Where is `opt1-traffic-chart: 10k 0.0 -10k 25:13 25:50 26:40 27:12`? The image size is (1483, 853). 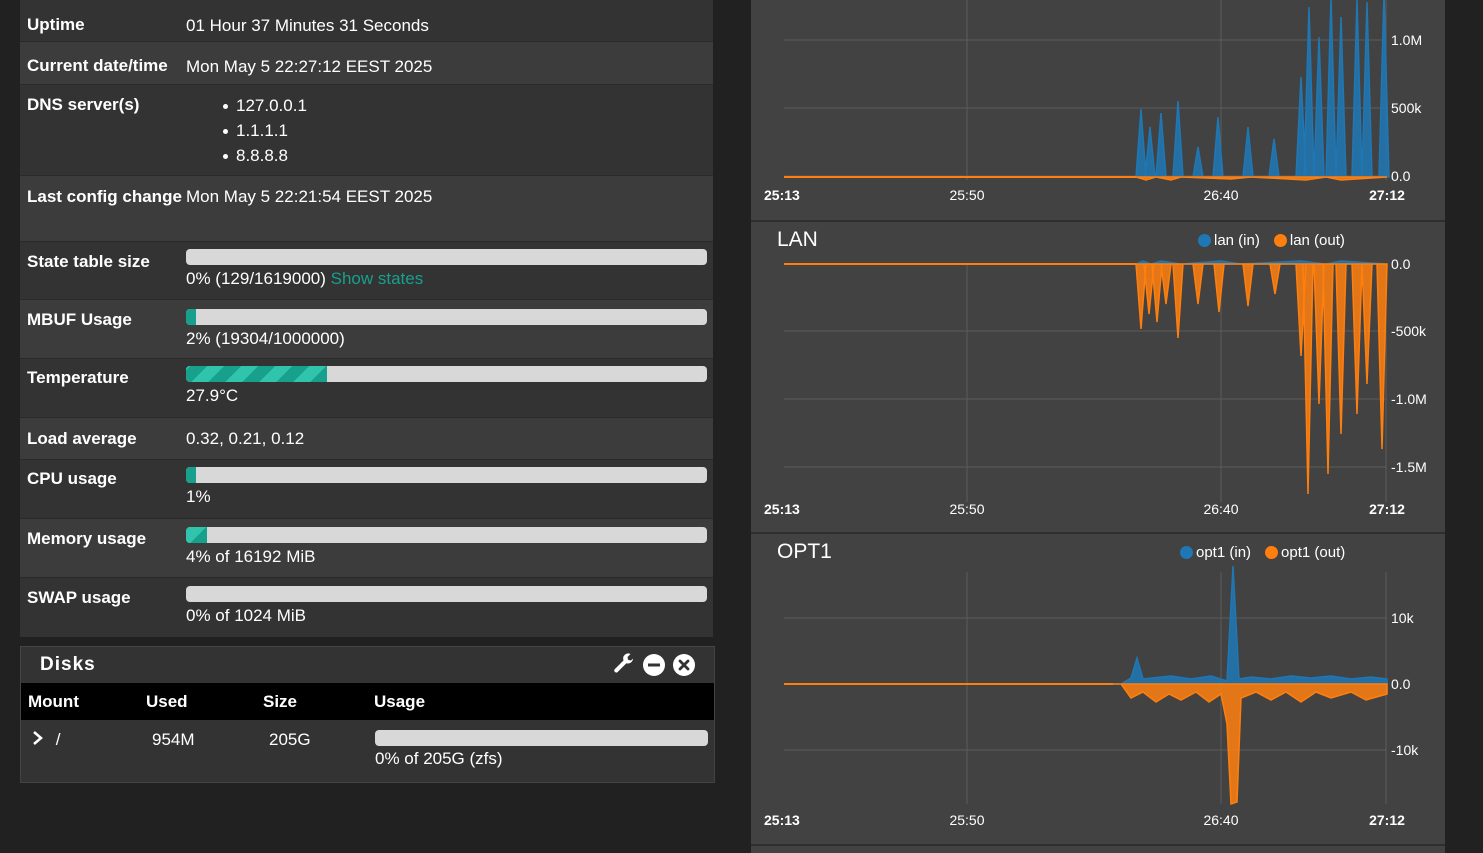 opt1-traffic-chart: 10k 0.0 -10k 25:13 25:50 26:40 27:12 is located at coordinates (1091, 696).